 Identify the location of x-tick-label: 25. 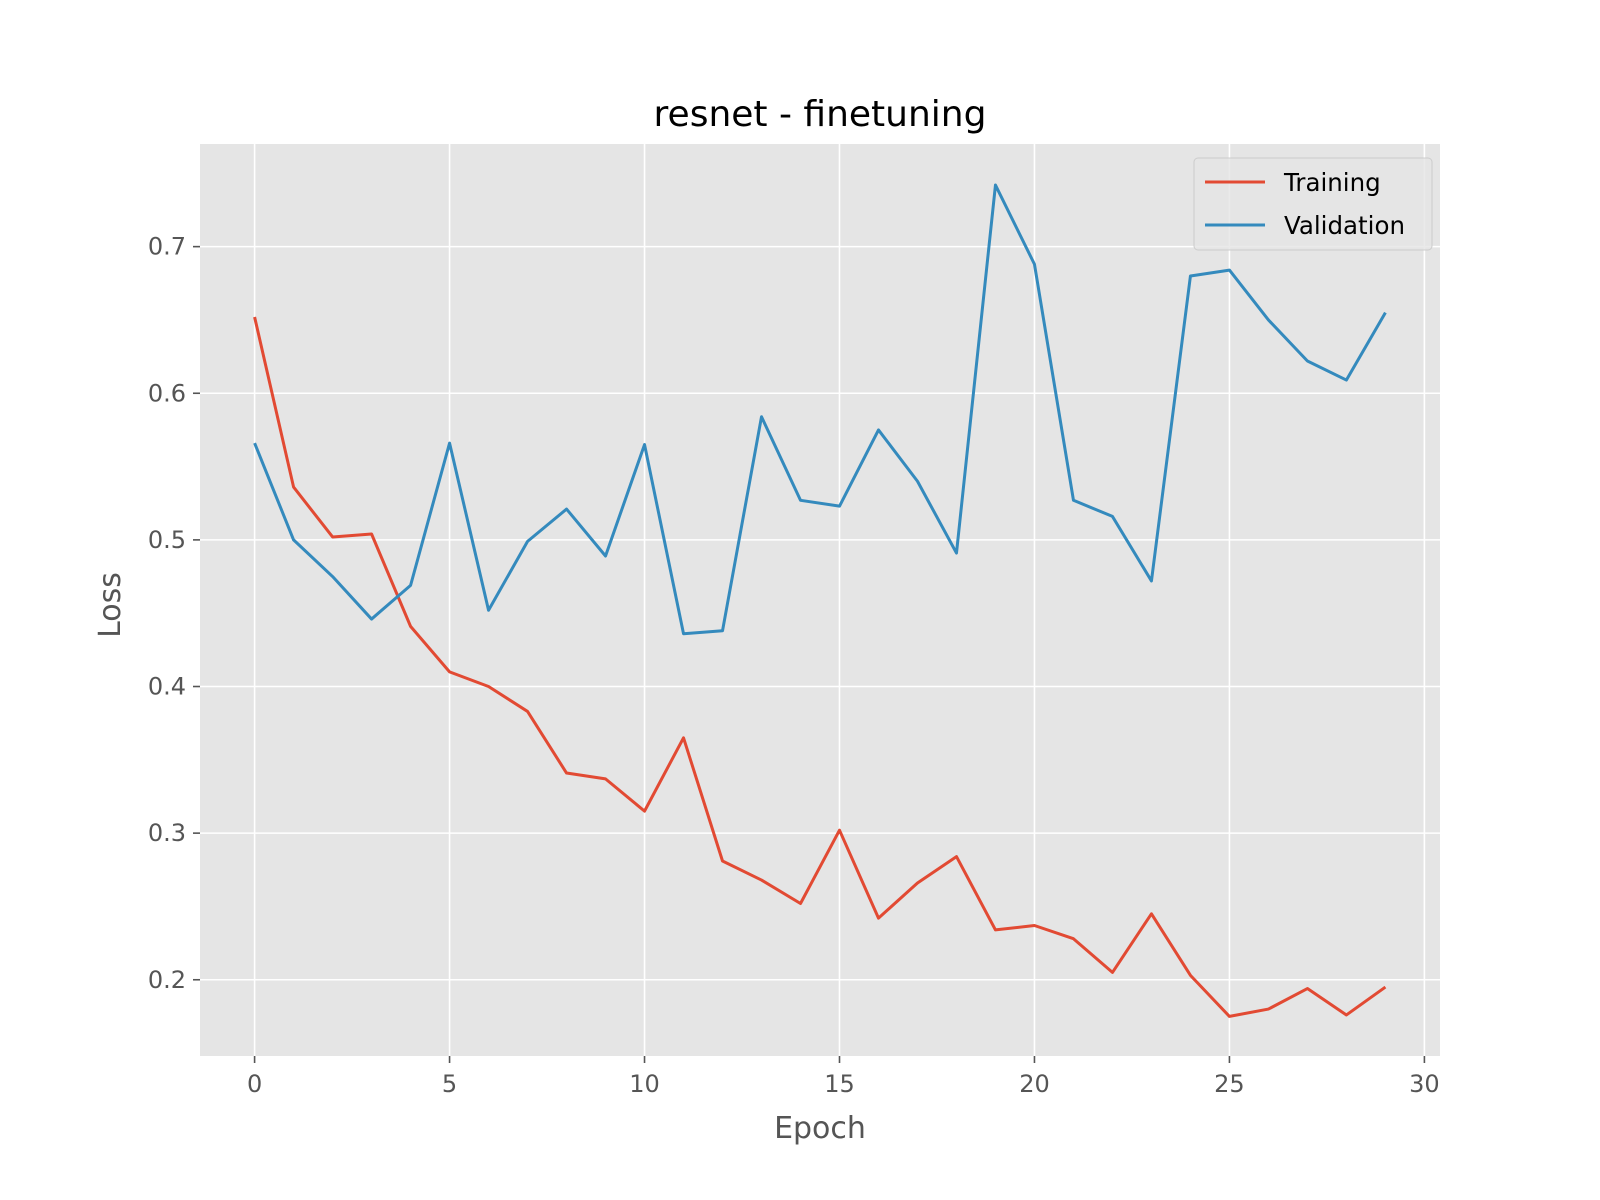
(1229, 1084).